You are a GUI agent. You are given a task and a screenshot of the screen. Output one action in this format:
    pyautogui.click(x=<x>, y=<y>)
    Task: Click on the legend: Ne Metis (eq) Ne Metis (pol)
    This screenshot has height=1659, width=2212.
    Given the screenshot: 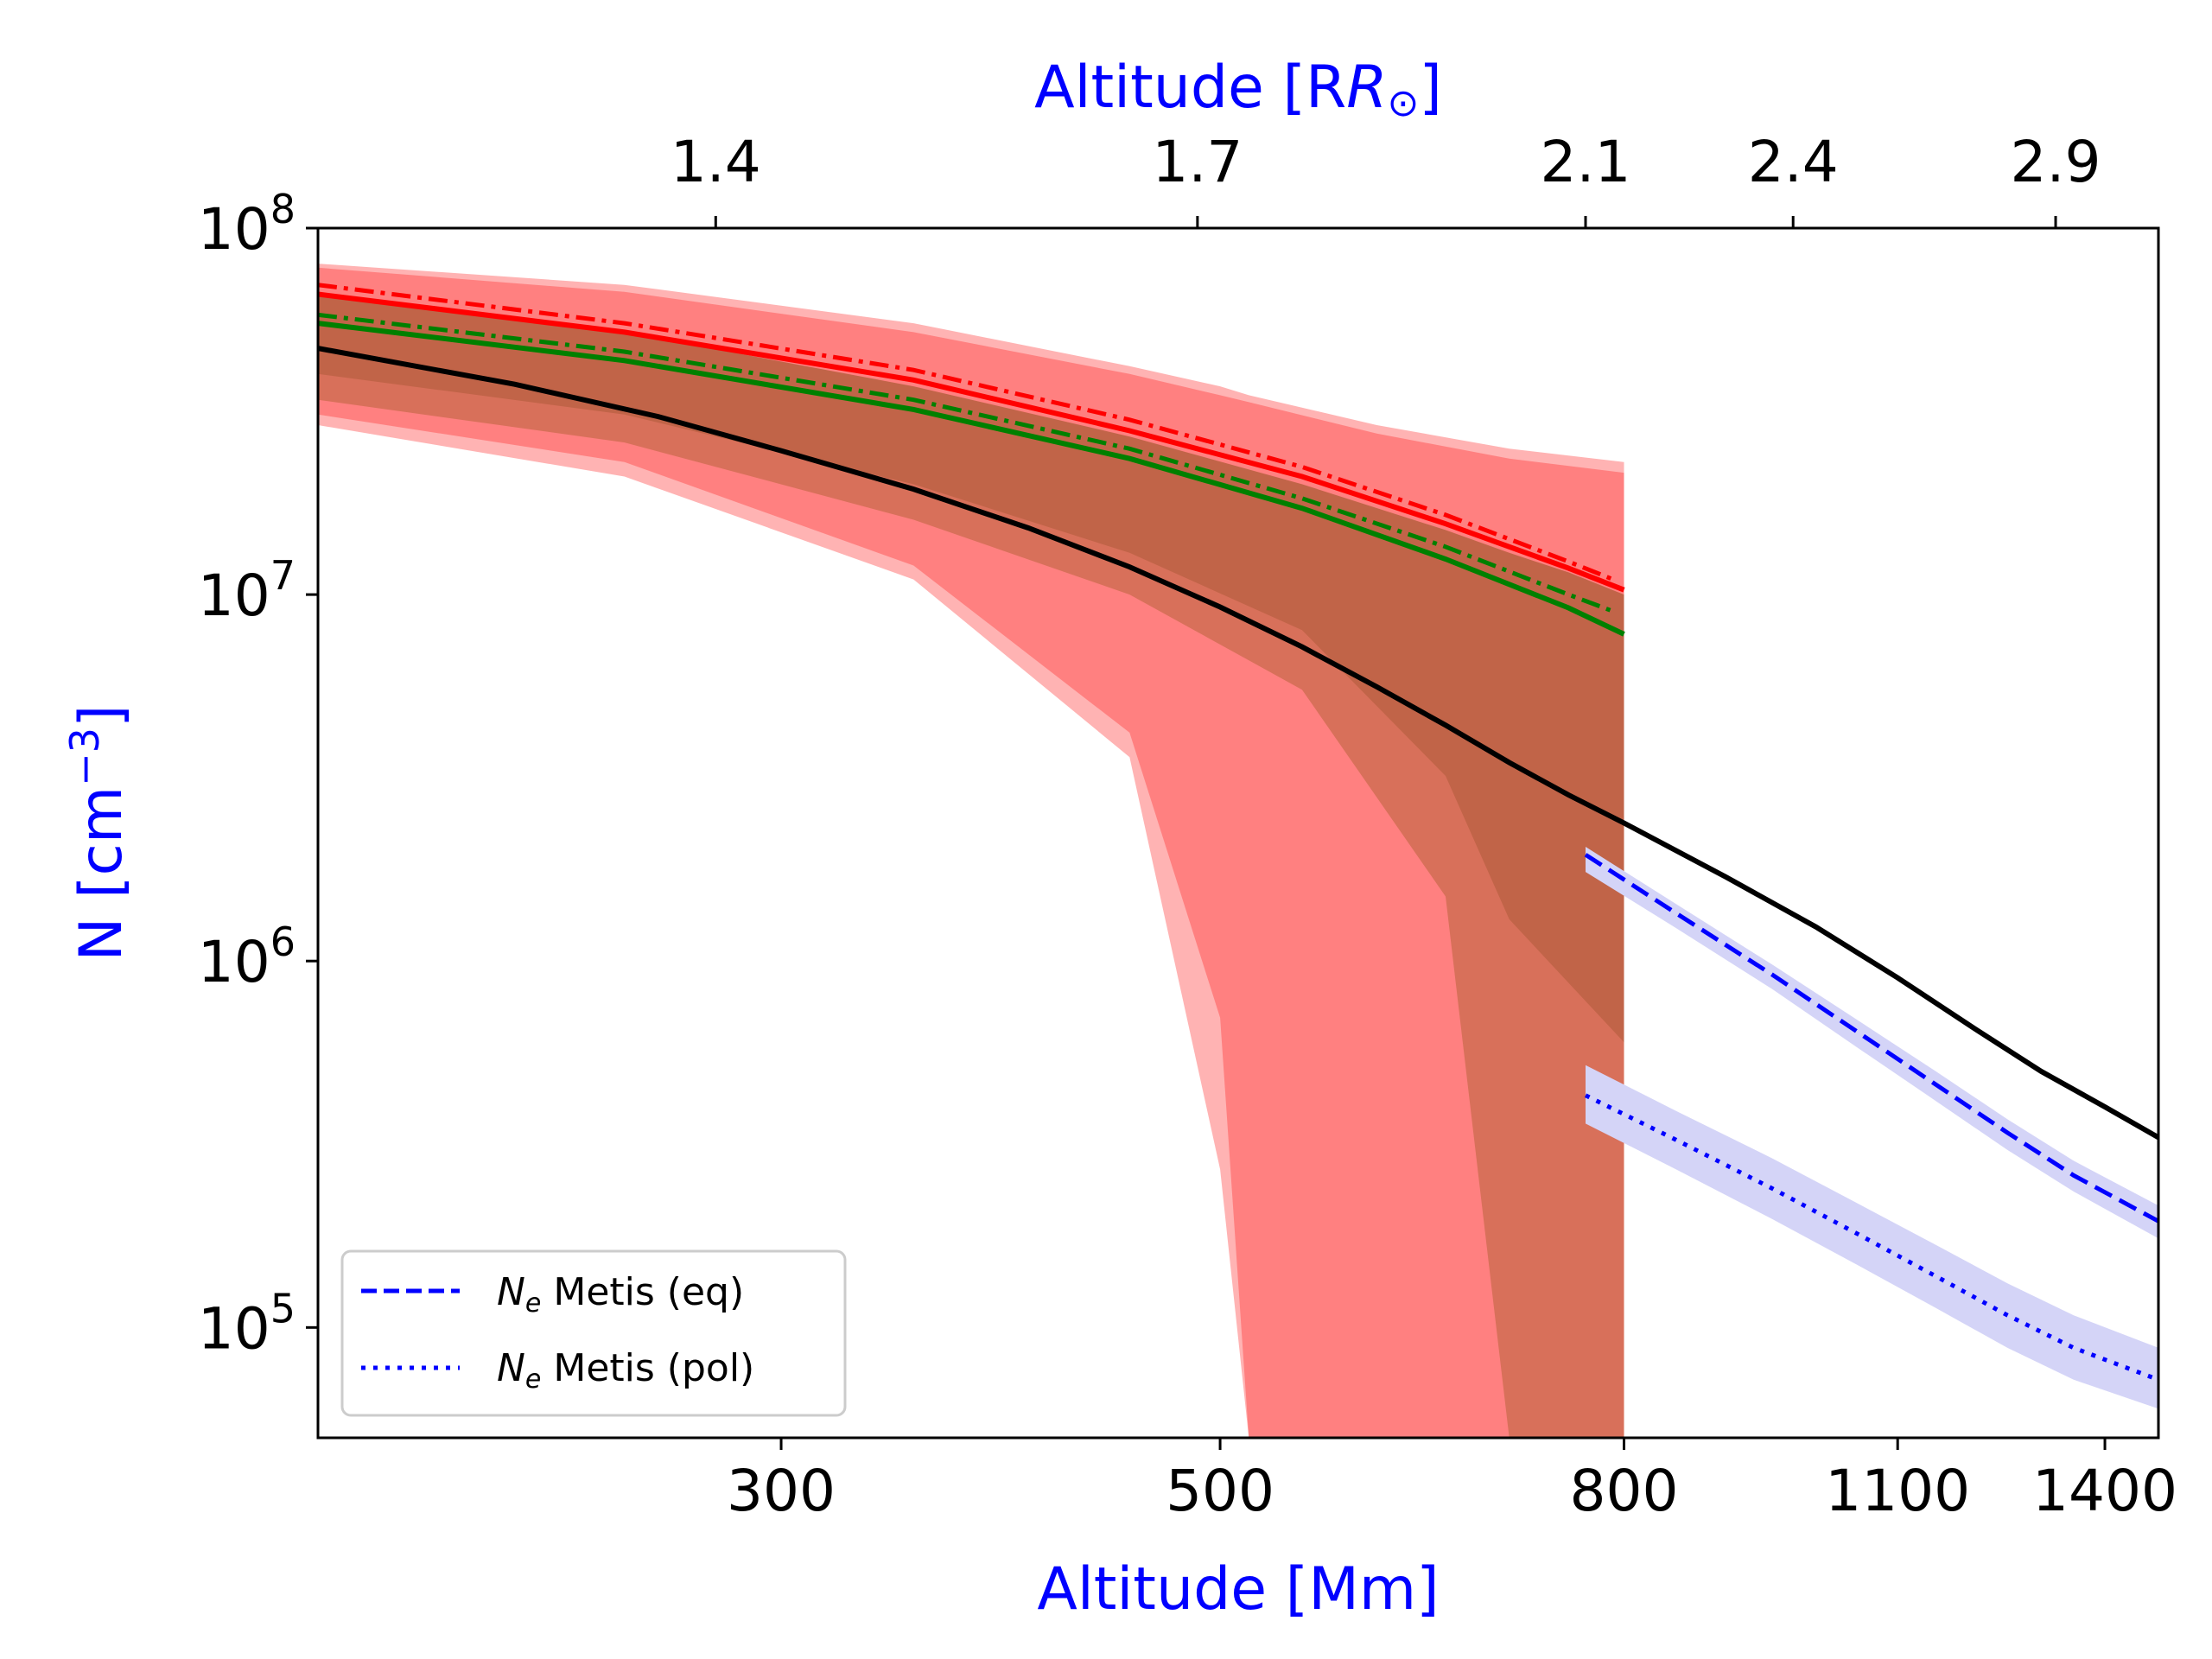 What is the action you would take?
    pyautogui.click(x=593, y=1333)
    